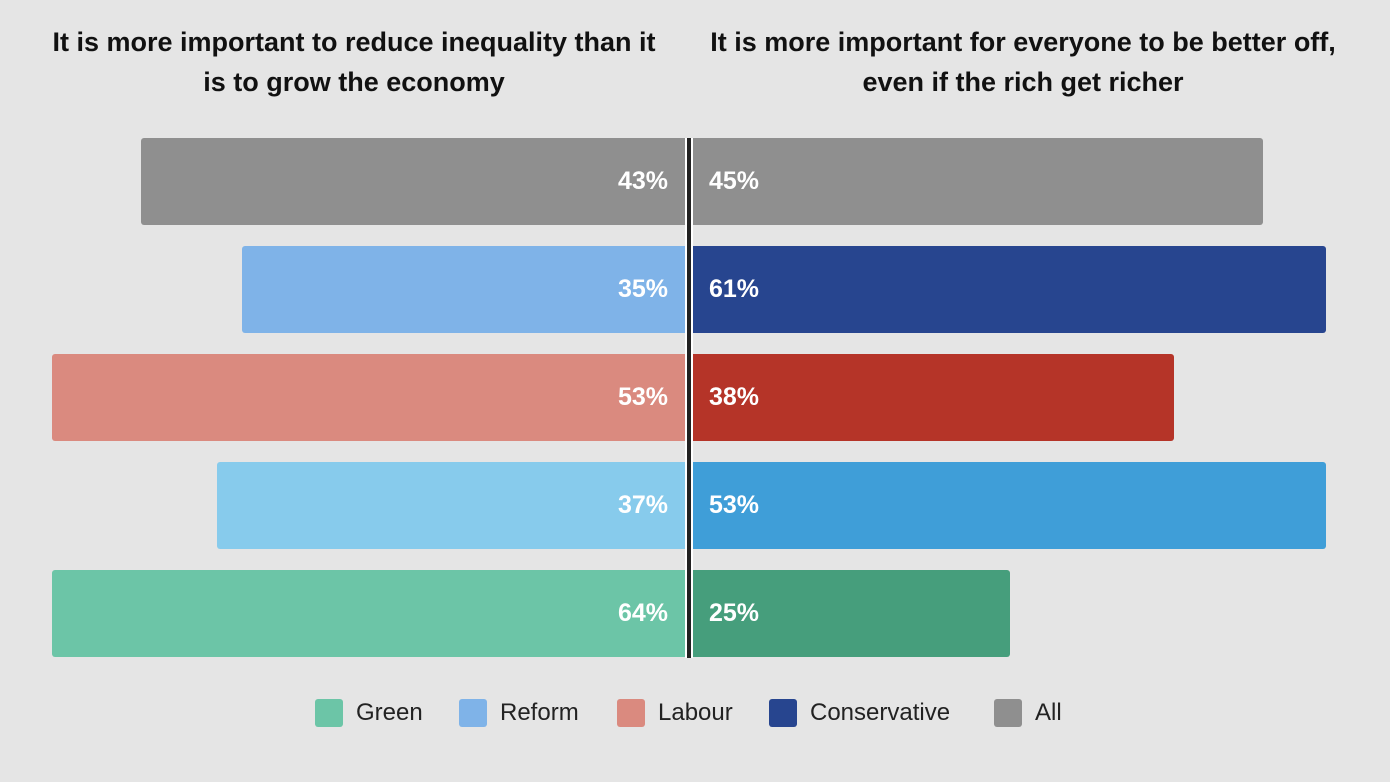  I want to click on legend-item-labour: Labour, so click(675, 713).